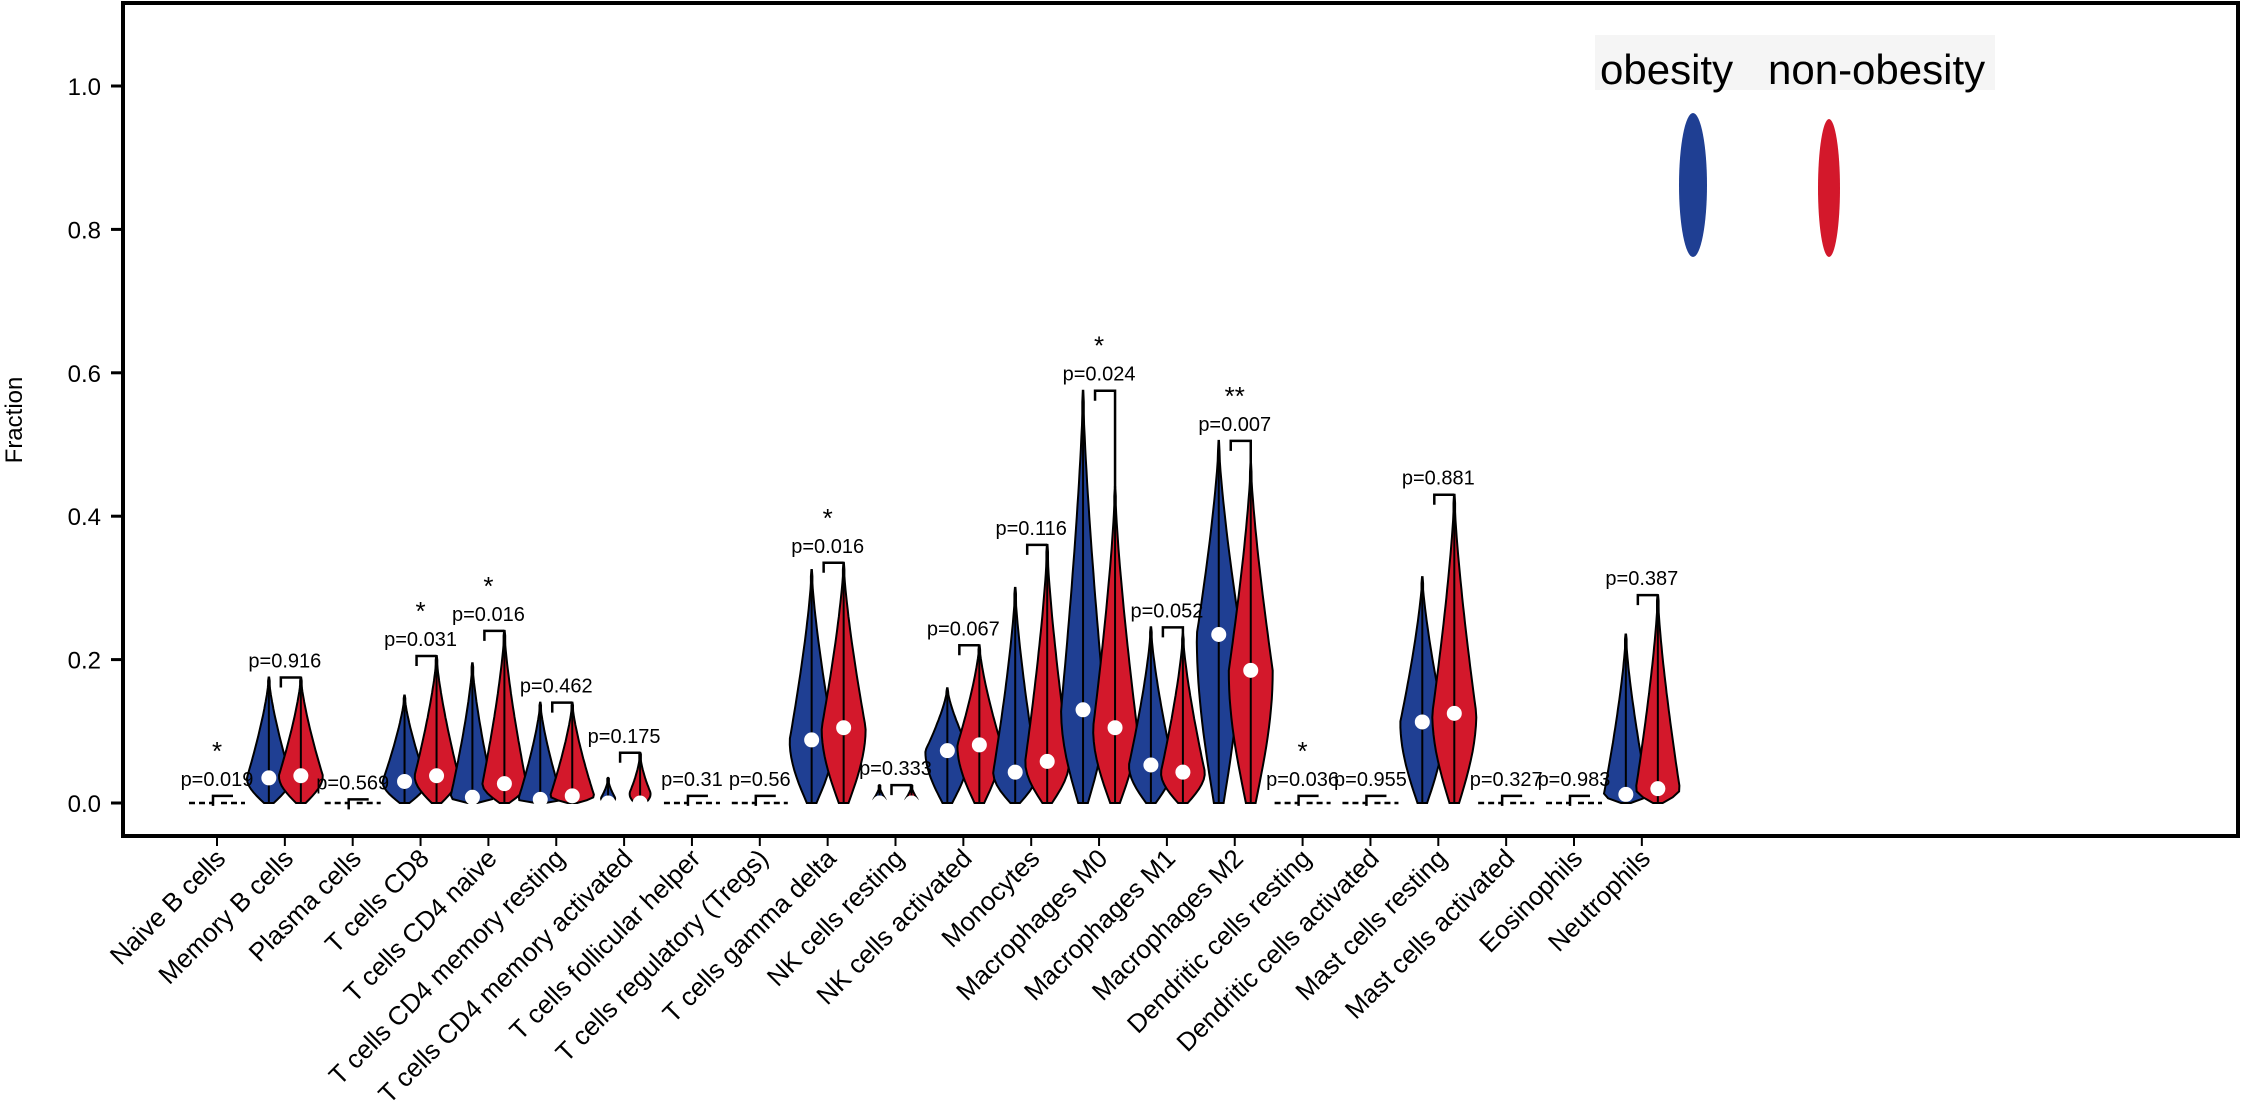 Image resolution: width=2241 pixels, height=1106 pixels. I want to click on y-tick-label: 0.4, so click(84, 517).